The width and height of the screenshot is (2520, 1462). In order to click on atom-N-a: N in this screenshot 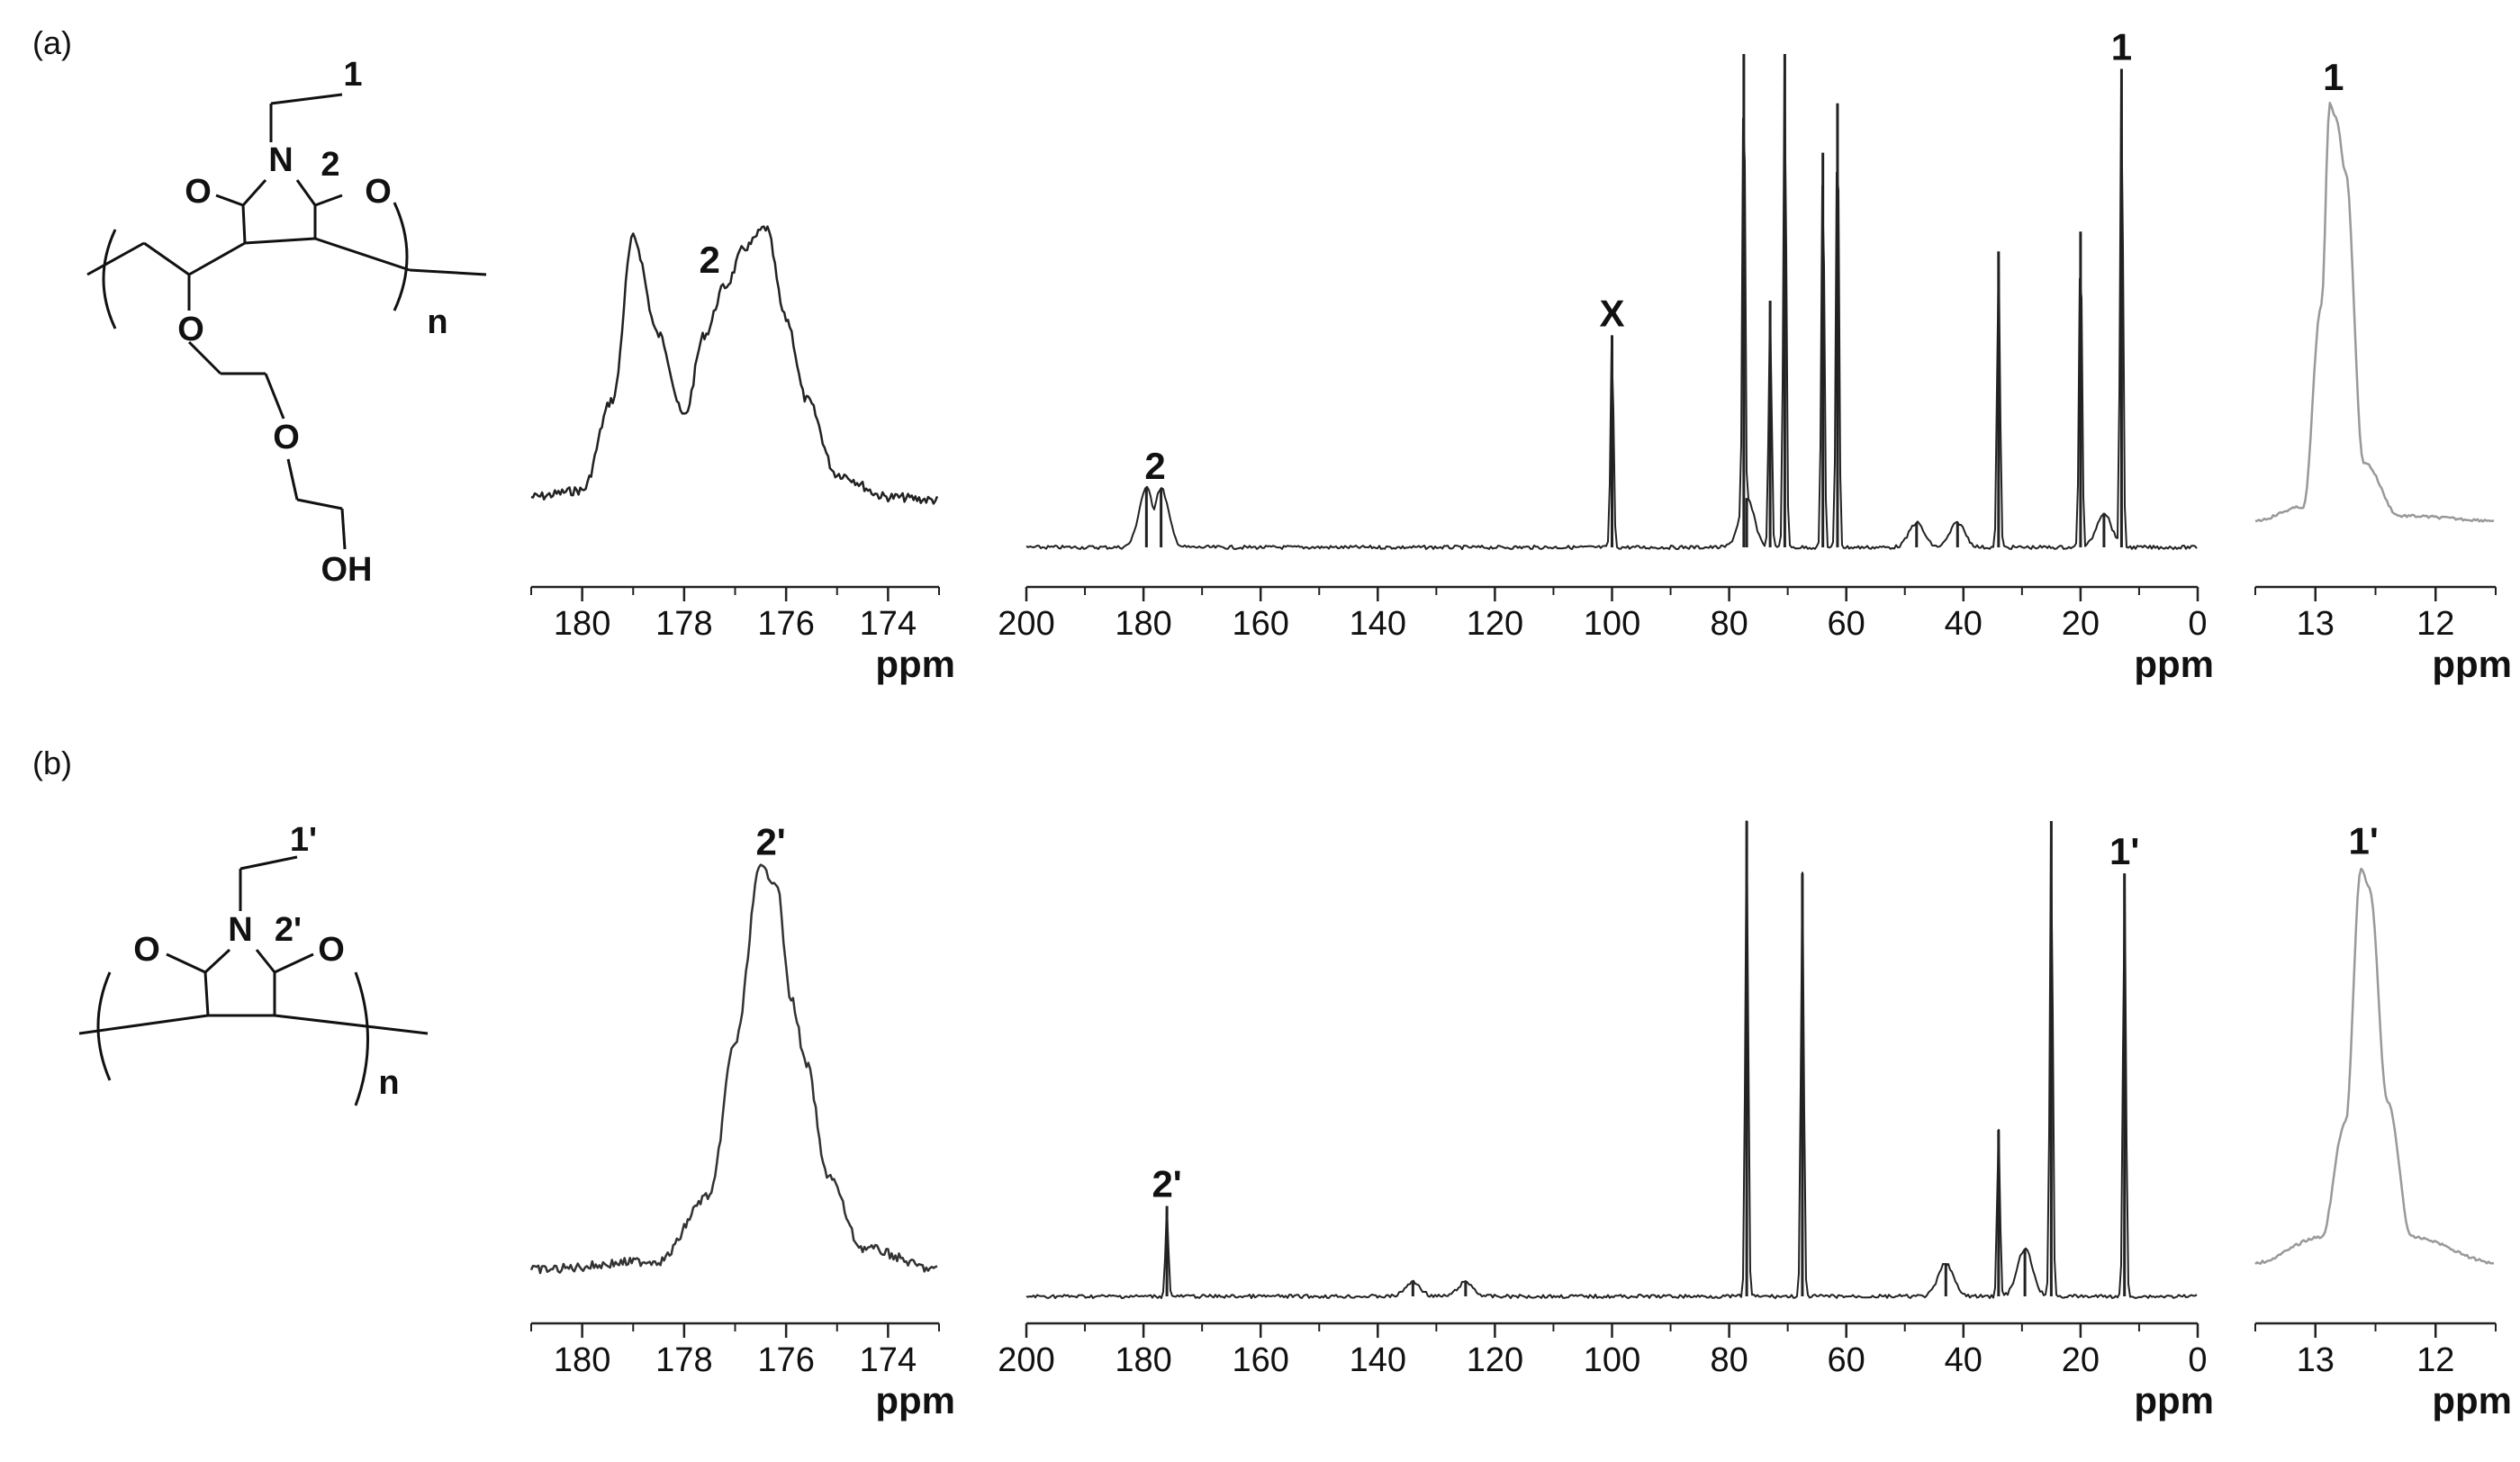, I will do `click(280, 160)`.